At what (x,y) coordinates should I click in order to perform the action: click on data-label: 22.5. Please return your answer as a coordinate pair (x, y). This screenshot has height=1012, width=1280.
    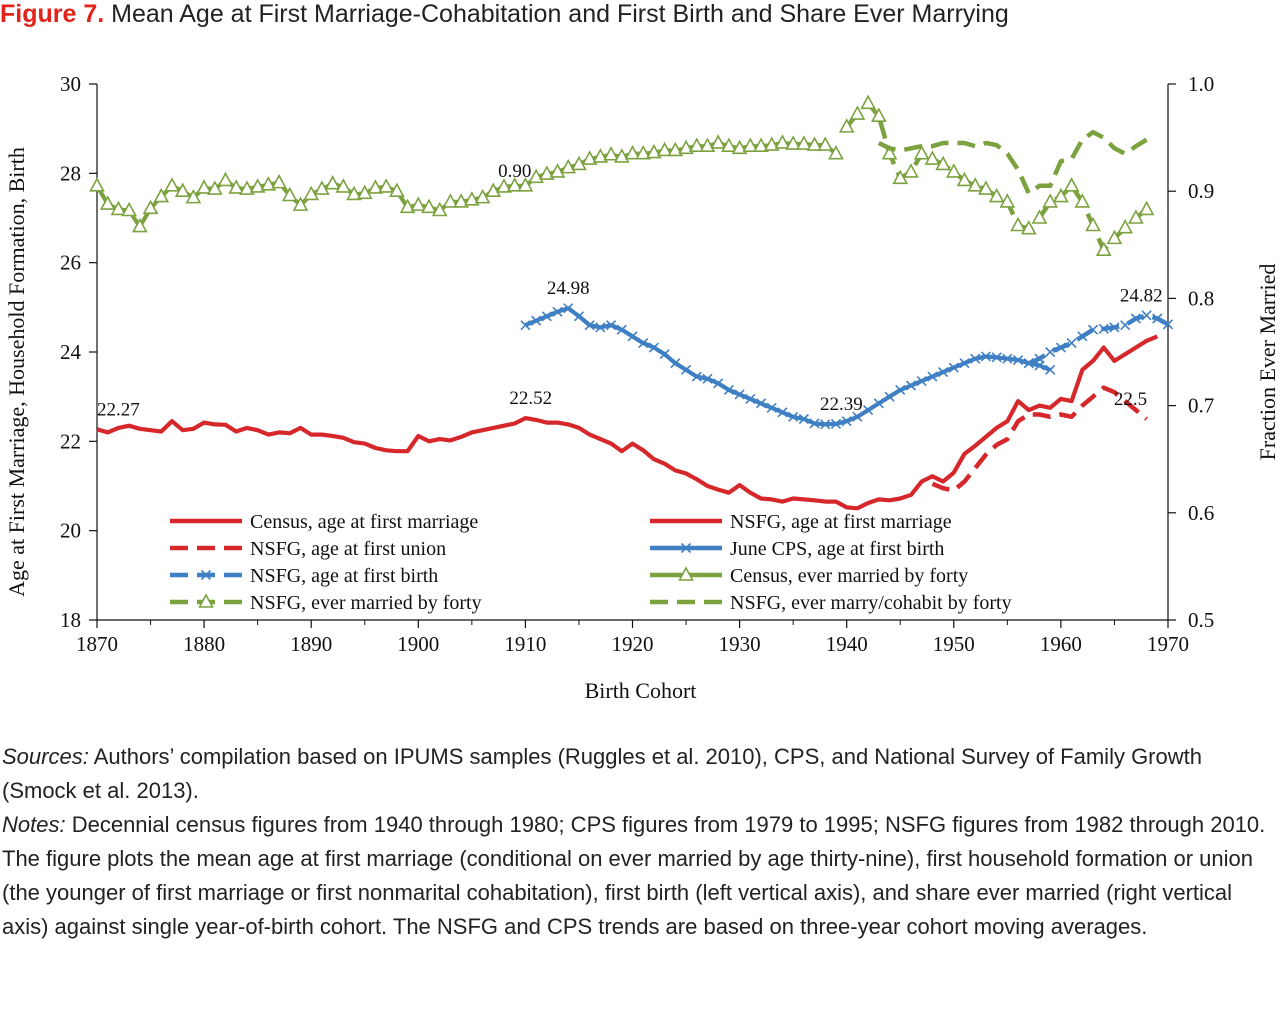
    Looking at the image, I should click on (1130, 399).